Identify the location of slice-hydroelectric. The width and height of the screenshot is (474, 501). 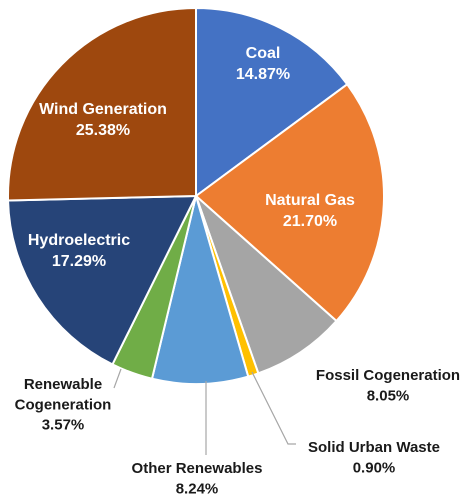
(102, 280).